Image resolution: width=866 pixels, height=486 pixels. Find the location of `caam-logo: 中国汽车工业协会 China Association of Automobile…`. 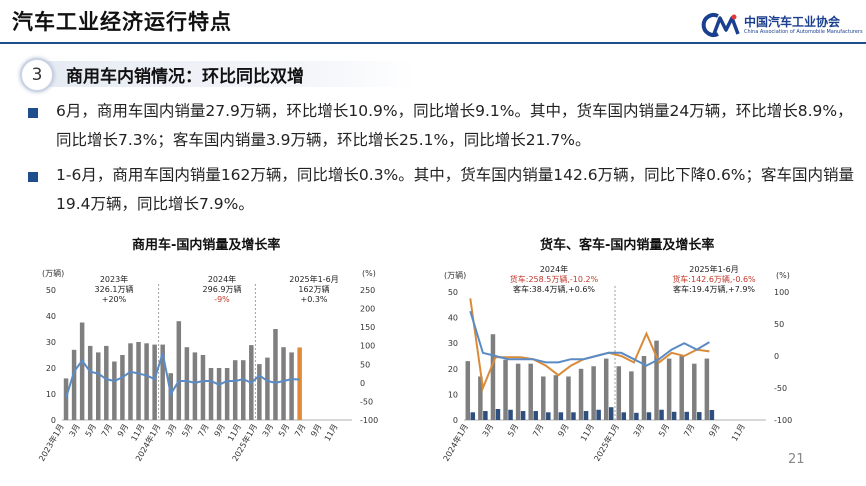

caam-logo: 中国汽车工业协会 China Association of Automobile… is located at coordinates (781, 25).